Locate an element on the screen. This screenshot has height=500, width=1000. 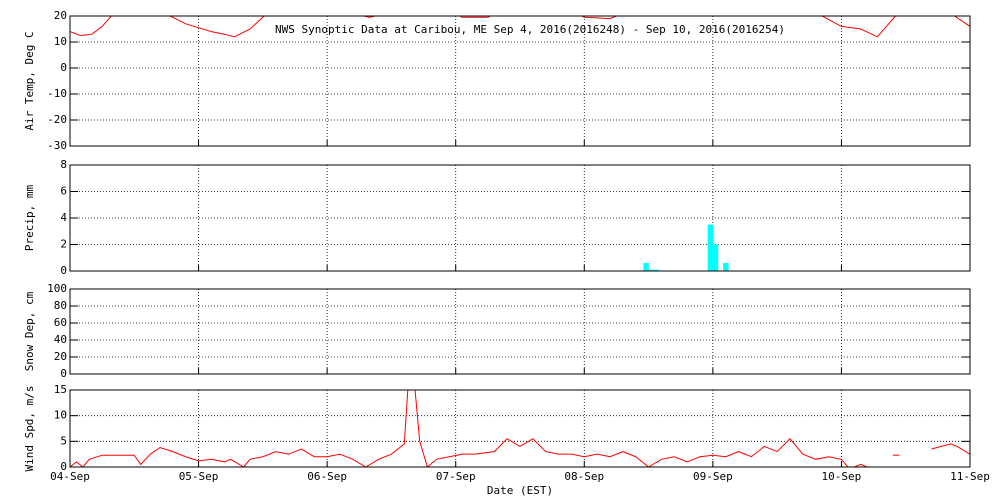
y-tick-label: -10 is located at coordinates (57, 93).